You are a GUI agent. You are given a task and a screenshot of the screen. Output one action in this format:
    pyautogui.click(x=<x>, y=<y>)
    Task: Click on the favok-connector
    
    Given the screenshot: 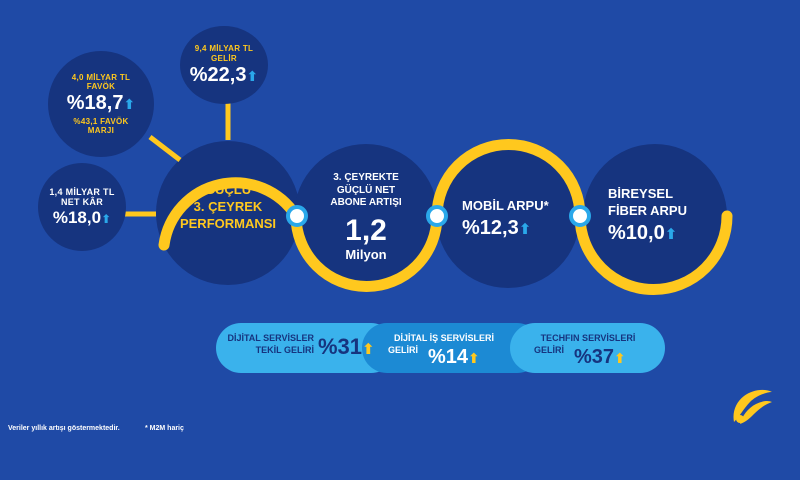 What is the action you would take?
    pyautogui.click(x=165, y=148)
    